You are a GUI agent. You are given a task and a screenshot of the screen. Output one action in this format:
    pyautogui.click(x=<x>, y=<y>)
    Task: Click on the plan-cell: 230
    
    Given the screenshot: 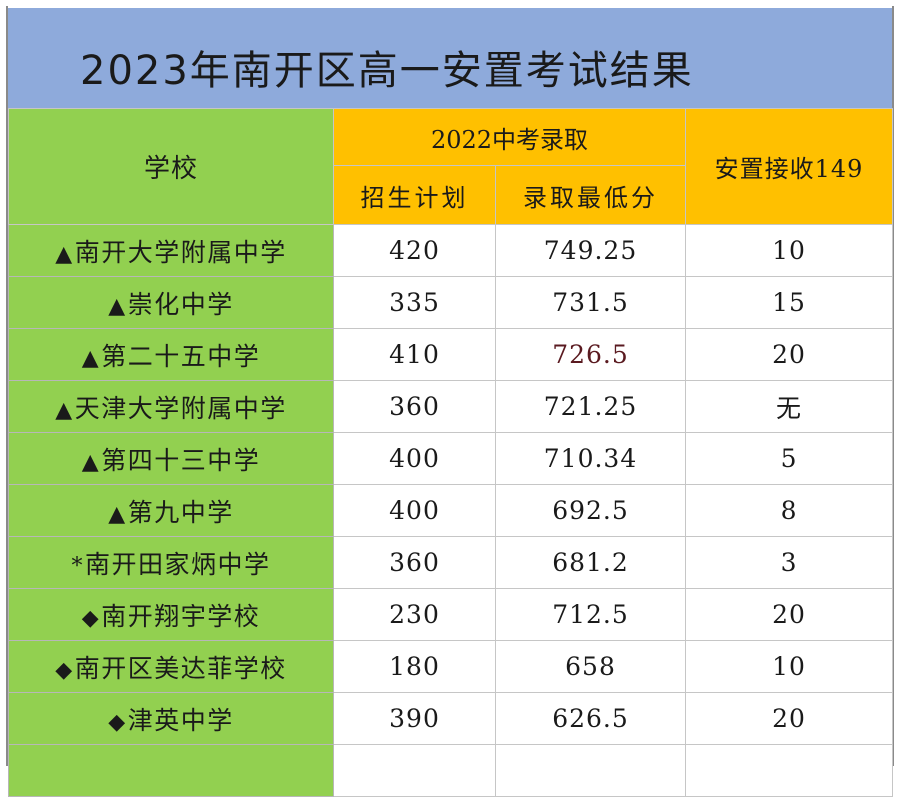 What is the action you would take?
    pyautogui.click(x=414, y=614)
    